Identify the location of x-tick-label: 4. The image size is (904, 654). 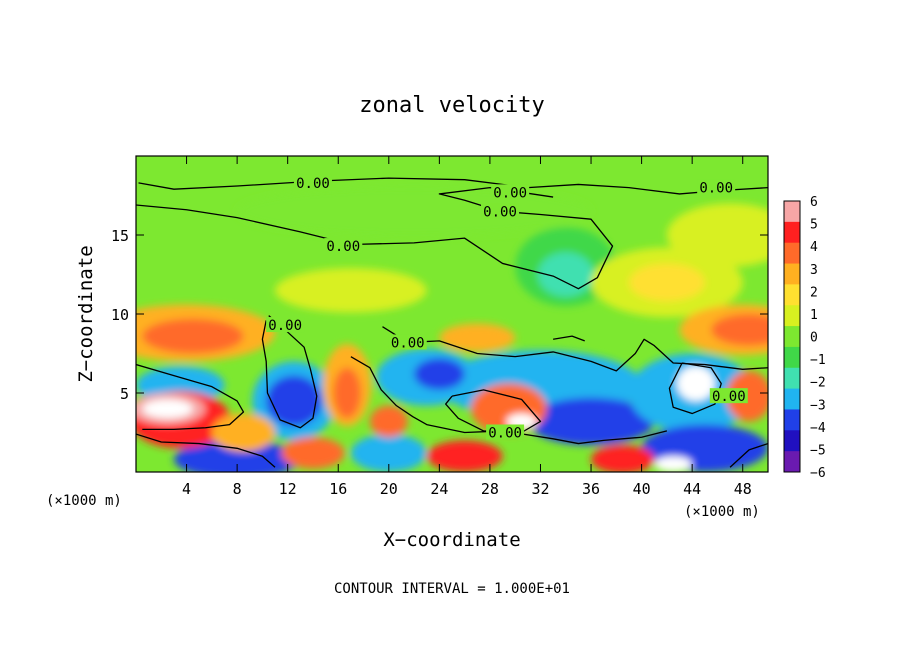
(186, 489).